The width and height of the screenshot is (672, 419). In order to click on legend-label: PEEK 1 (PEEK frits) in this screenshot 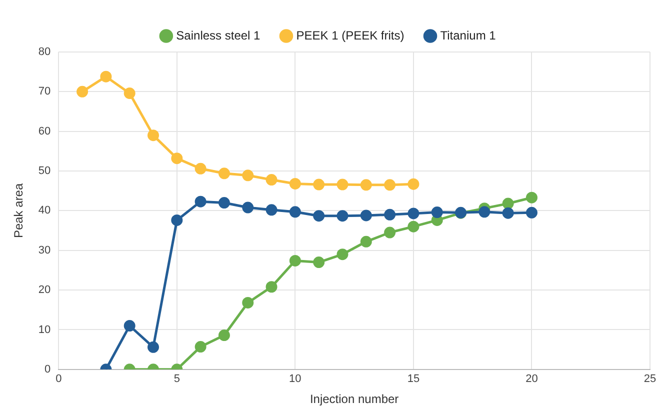, I will do `click(350, 35)`.